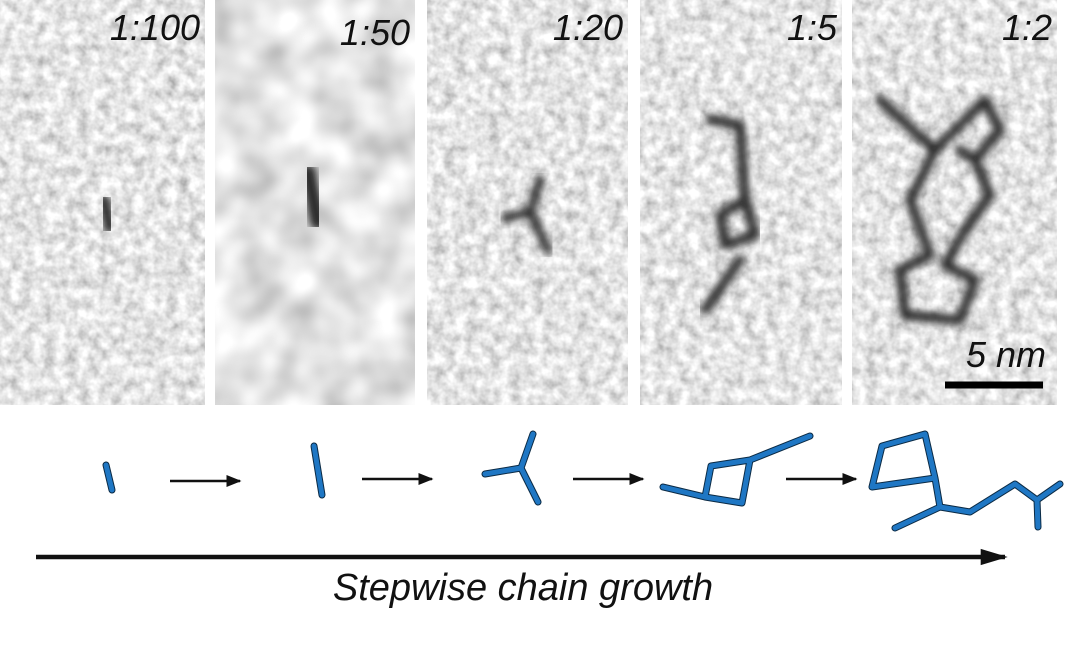 Image resolution: width=1080 pixels, height=646 pixels. What do you see at coordinates (588, 27) in the screenshot?
I see `ratio-label: 1:20` at bounding box center [588, 27].